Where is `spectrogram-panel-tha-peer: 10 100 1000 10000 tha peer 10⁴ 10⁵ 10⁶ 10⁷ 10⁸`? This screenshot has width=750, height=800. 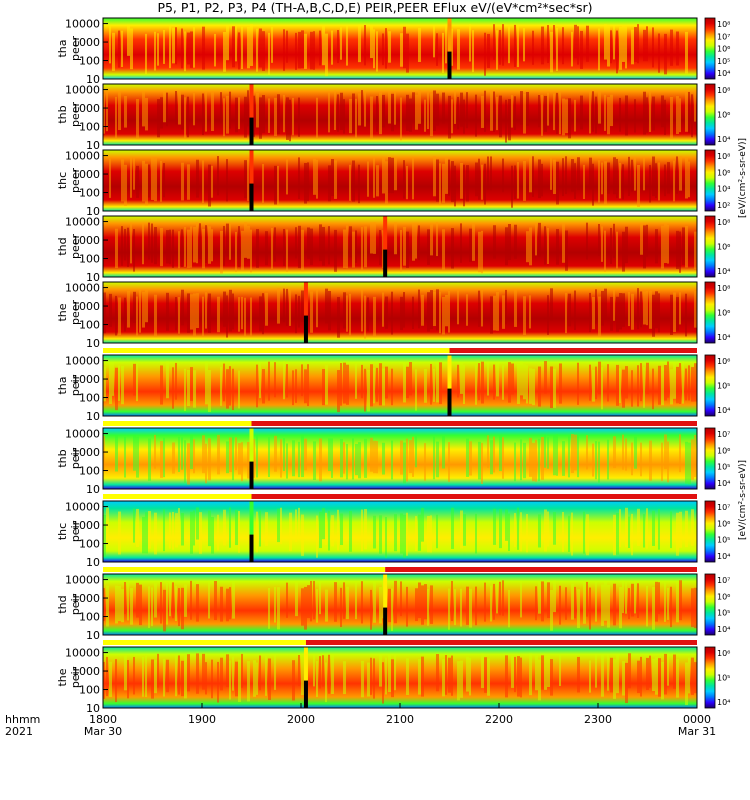 spectrogram-panel-tha-peer: 10 100 1000 10000 tha peer 10⁴ 10⁵ 10⁶ 10⁷ 10⁸ is located at coordinates (393, 51).